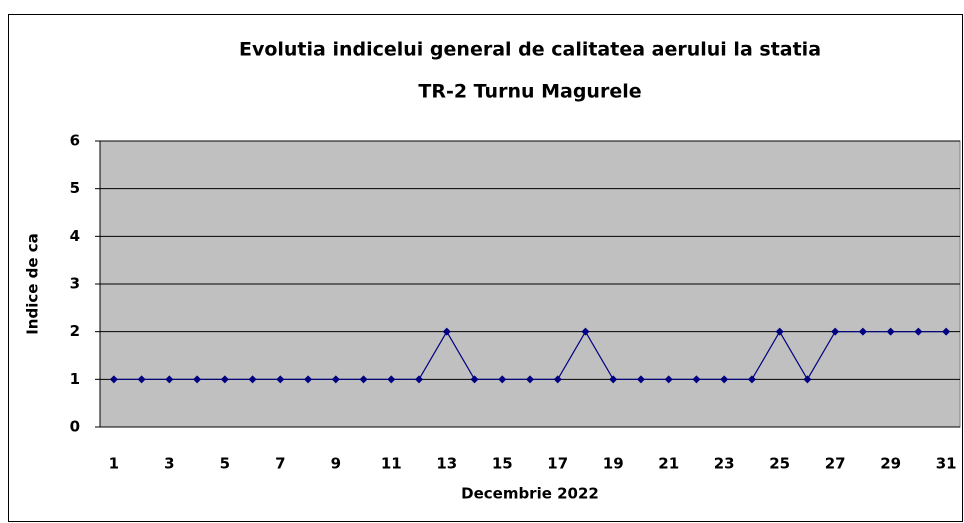 Image resolution: width=964 pixels, height=523 pixels. I want to click on x-tick-label: 23, so click(724, 464).